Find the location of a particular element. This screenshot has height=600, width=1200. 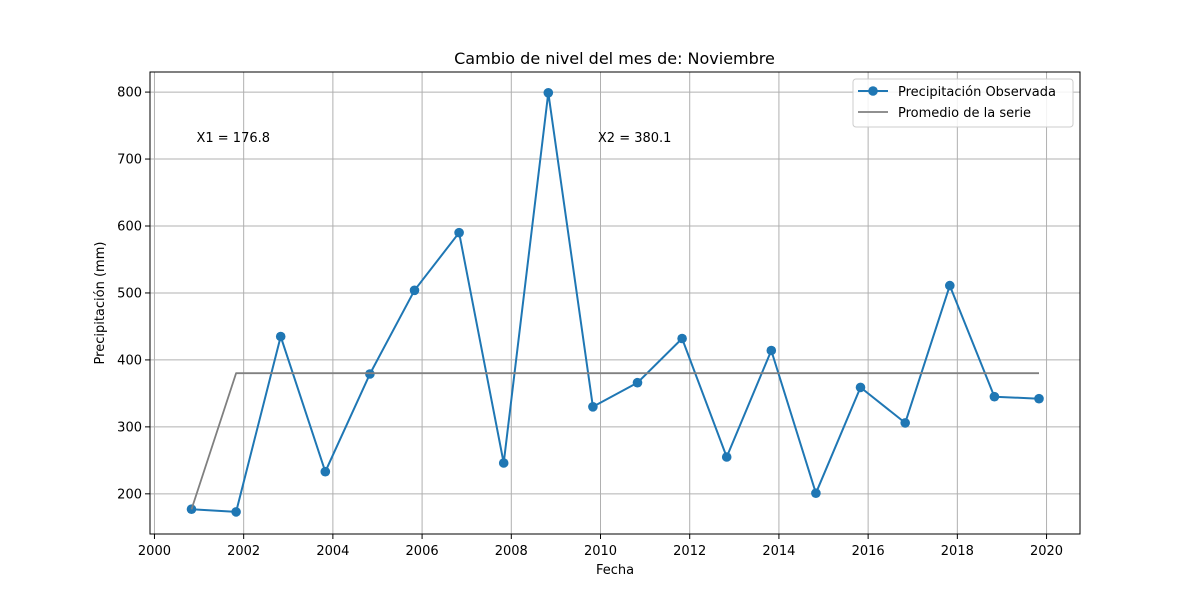

annotations: X1 = 176.8 X2 = 380.1 is located at coordinates (433, 138).